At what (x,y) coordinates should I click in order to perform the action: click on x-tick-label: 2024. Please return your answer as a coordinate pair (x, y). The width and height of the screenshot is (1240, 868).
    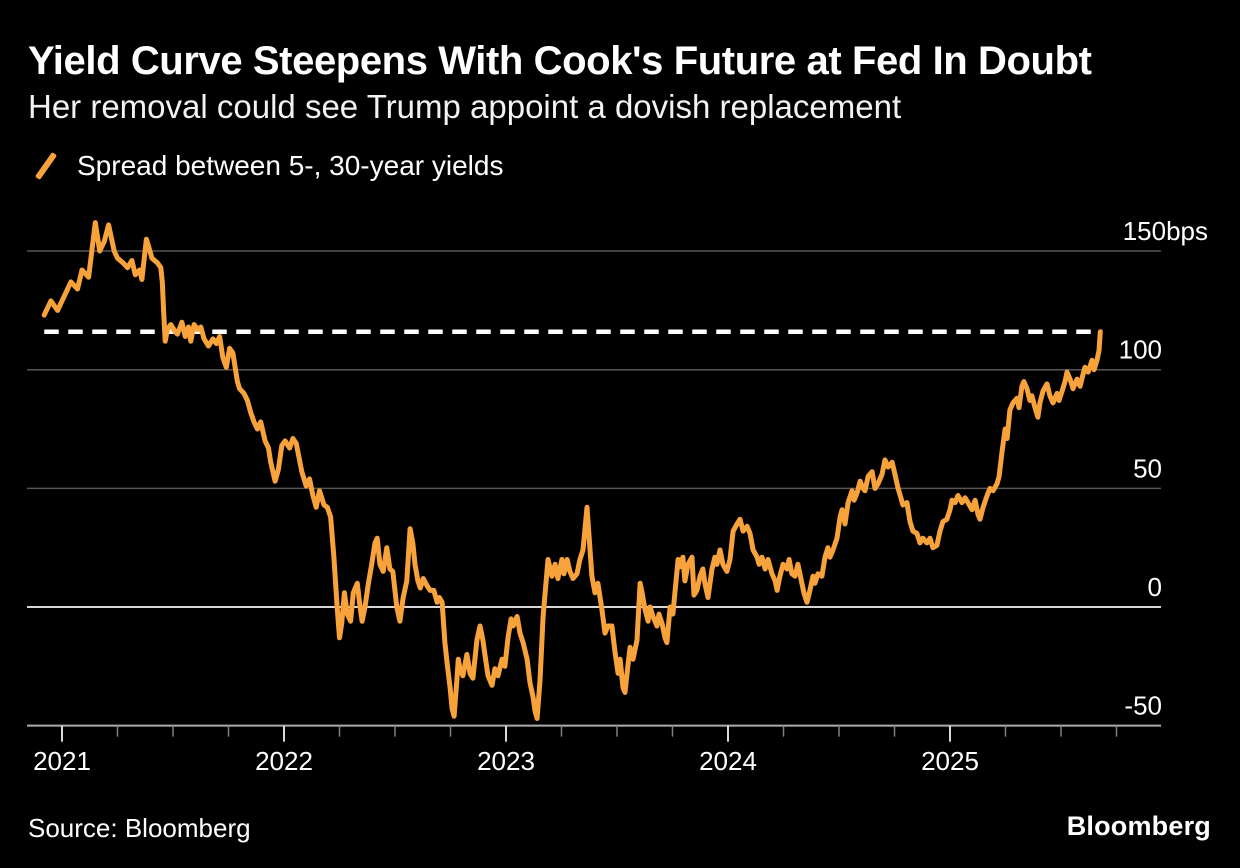
    Looking at the image, I should click on (728, 761).